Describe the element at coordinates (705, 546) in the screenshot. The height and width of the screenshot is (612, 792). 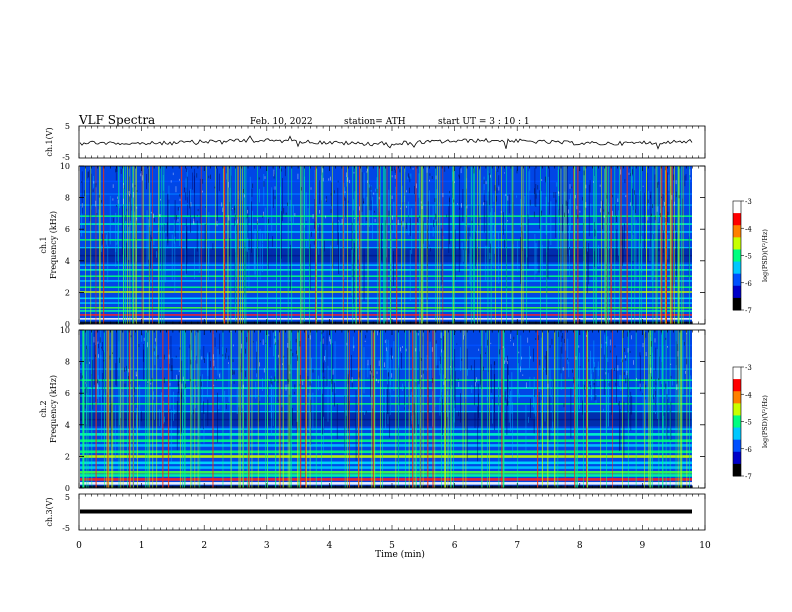
I see `time-tick-label: 10` at that location.